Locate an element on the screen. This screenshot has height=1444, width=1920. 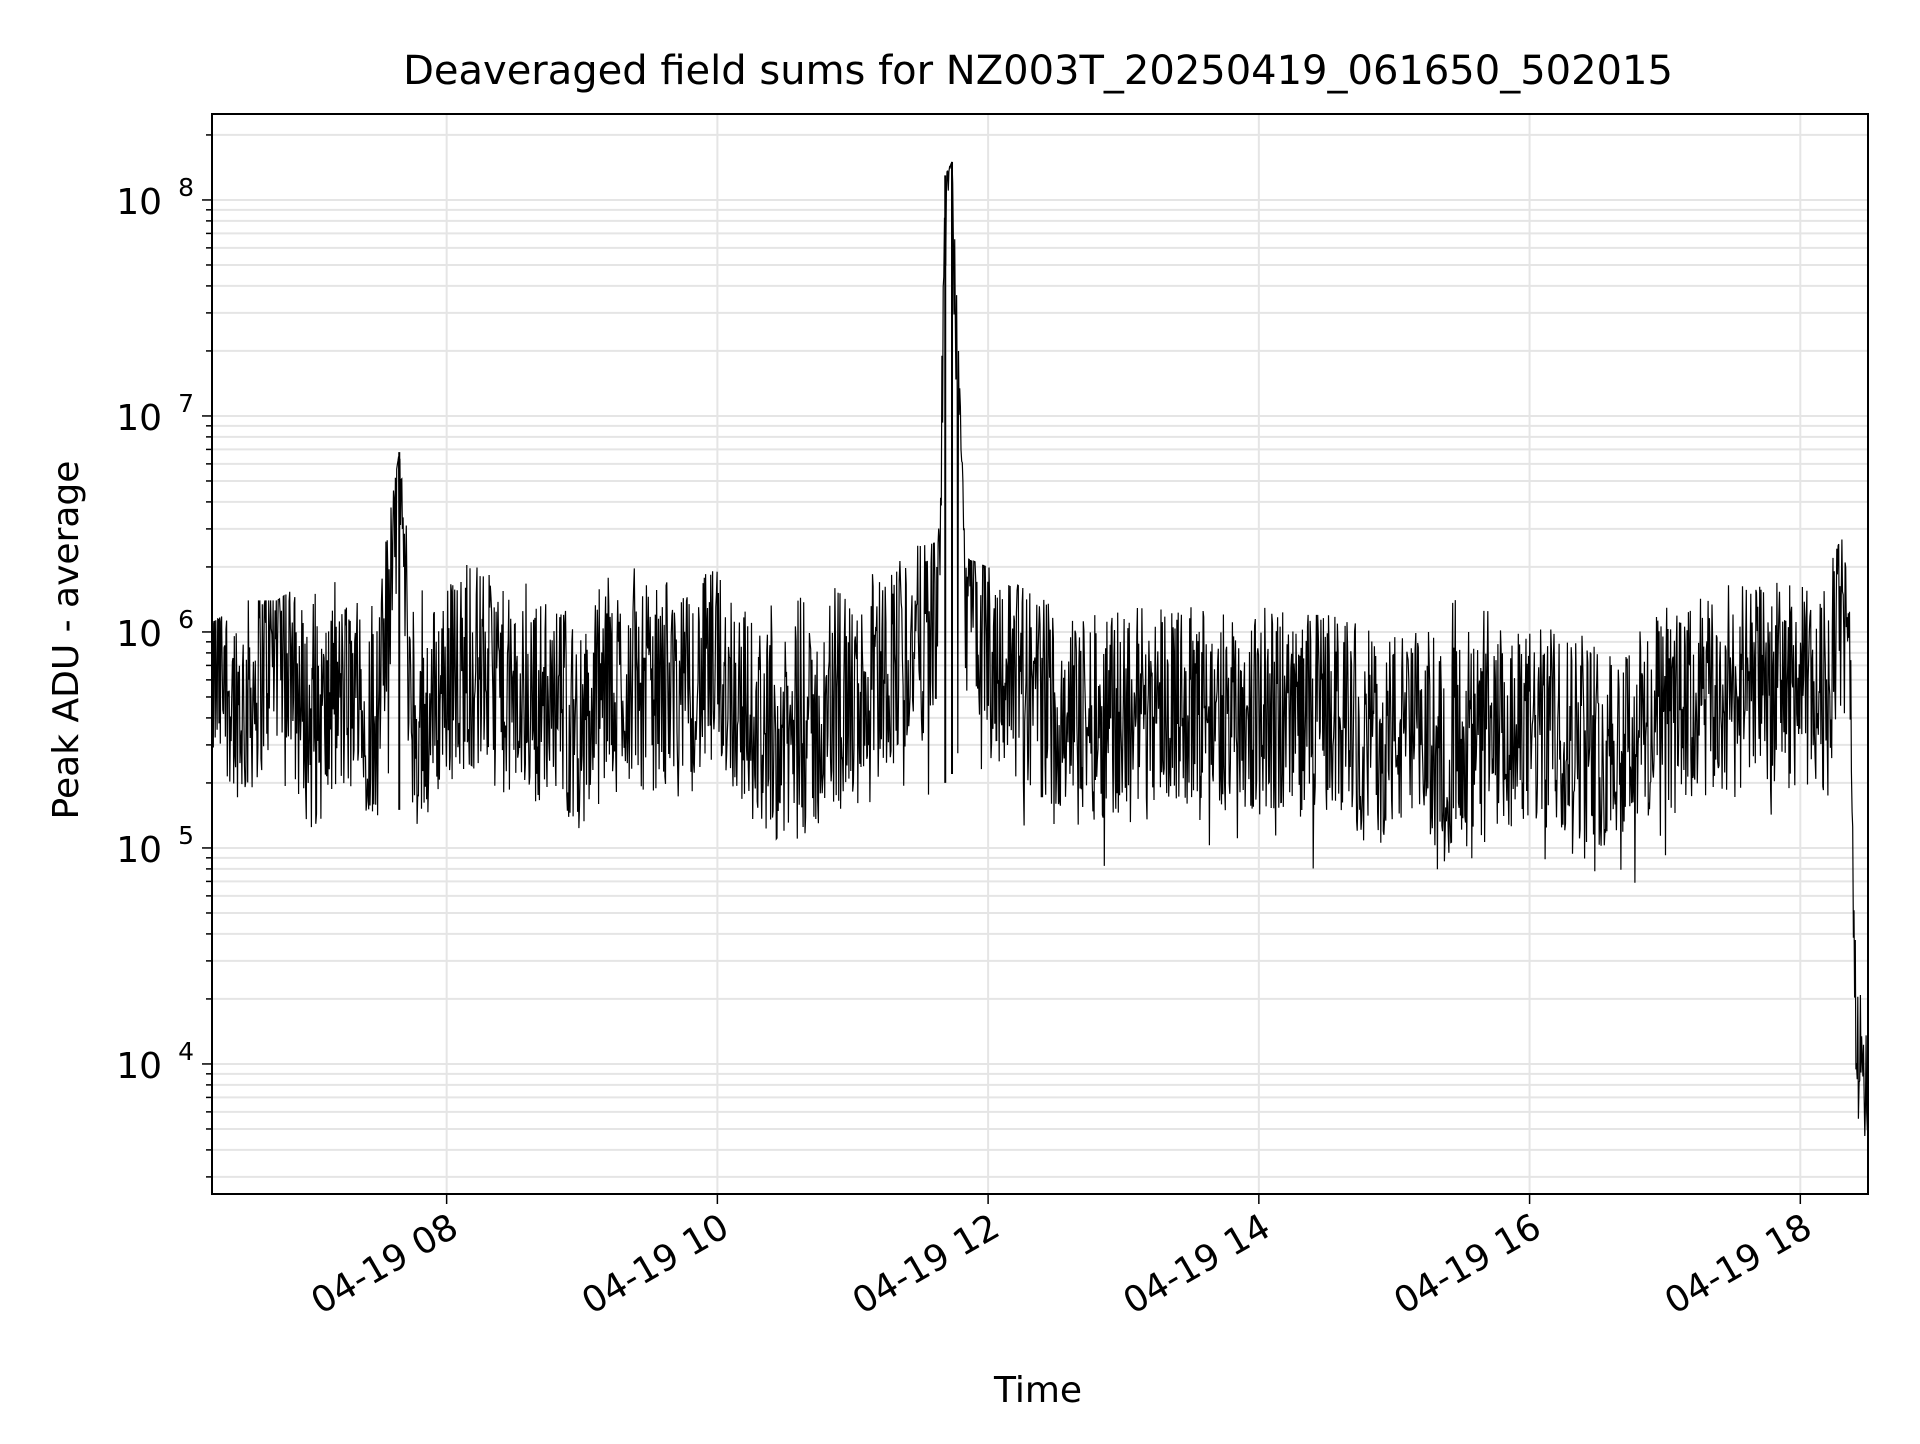
y-tick-exponent: 4 is located at coordinates (186, 1051).